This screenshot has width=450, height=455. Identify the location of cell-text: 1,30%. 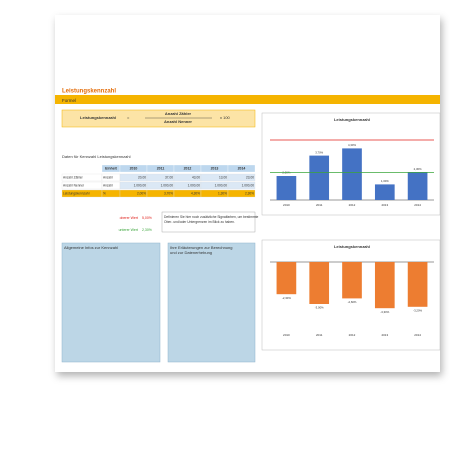
(222, 193).